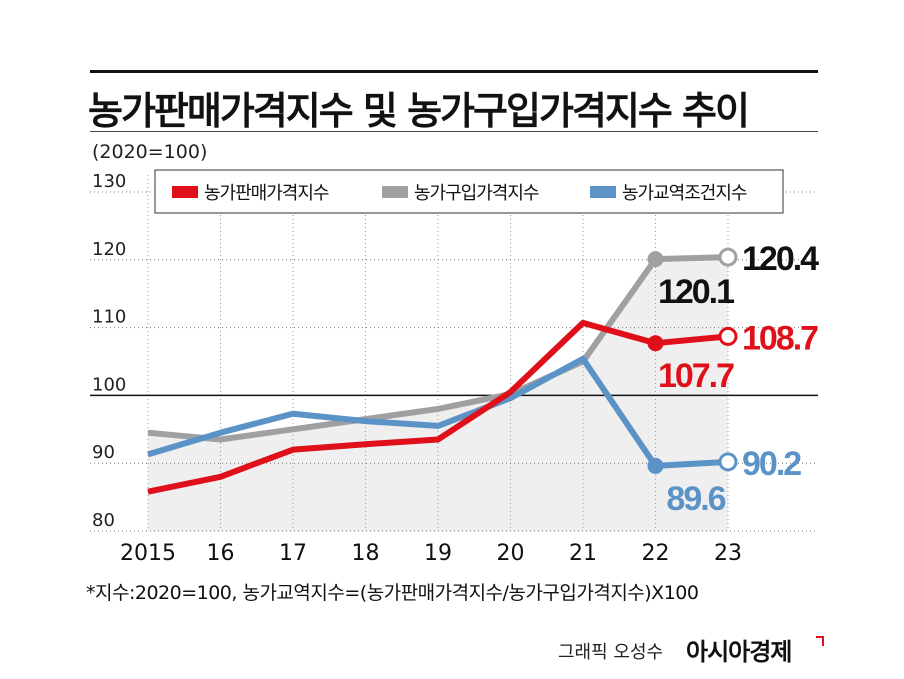 The image size is (904, 679). I want to click on y-tick-label: 120, so click(109, 249).